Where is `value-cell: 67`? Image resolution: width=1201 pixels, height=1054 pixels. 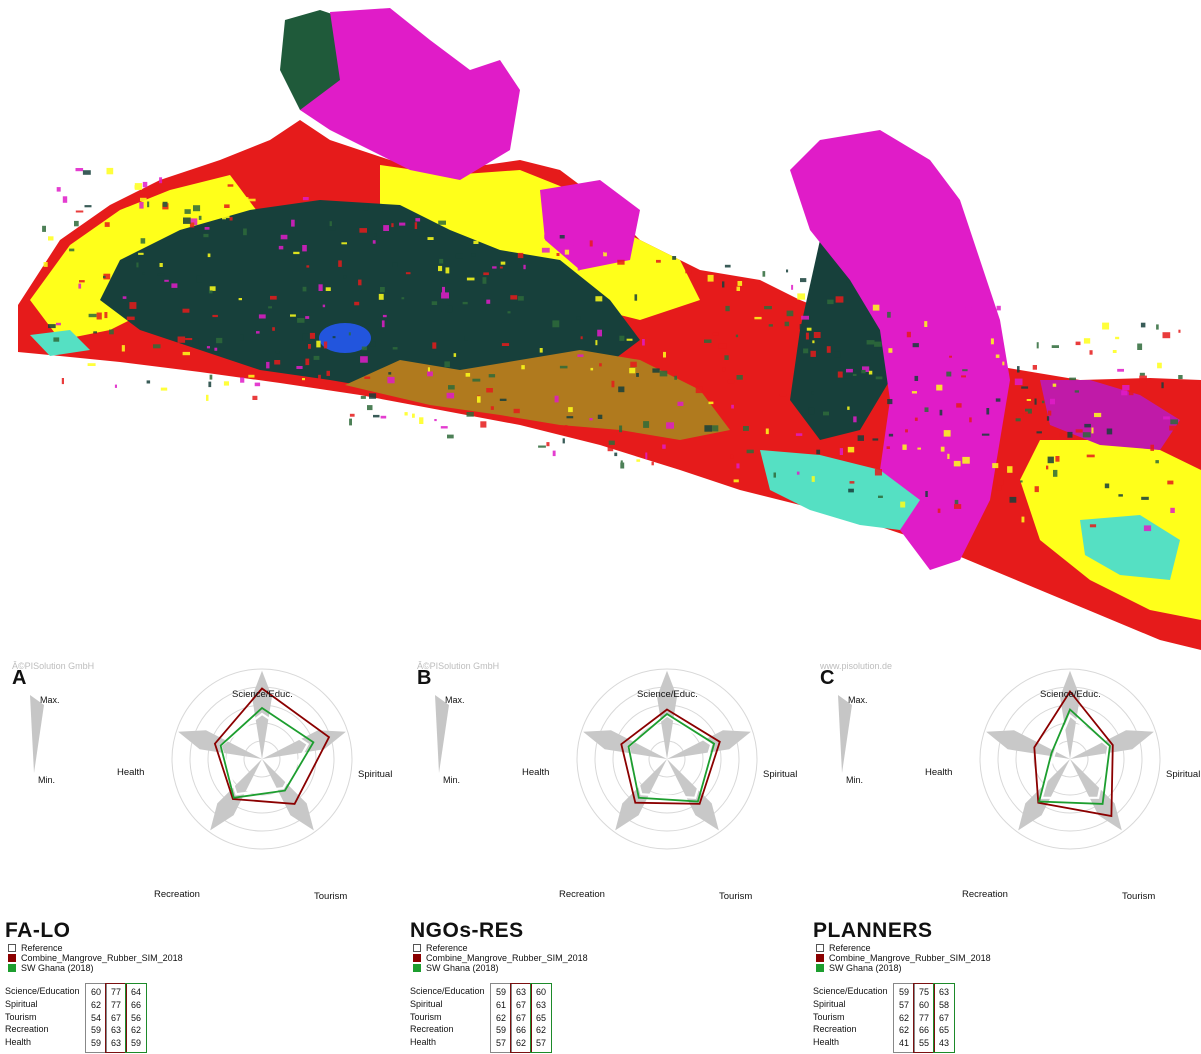
value-cell: 67 is located at coordinates (520, 1017).